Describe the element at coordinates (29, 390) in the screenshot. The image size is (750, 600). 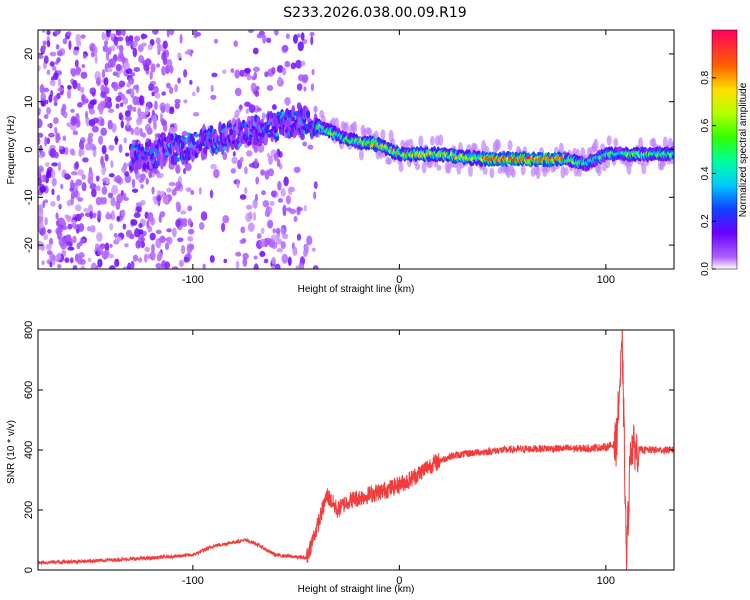
I see `y-tick-label: 600` at that location.